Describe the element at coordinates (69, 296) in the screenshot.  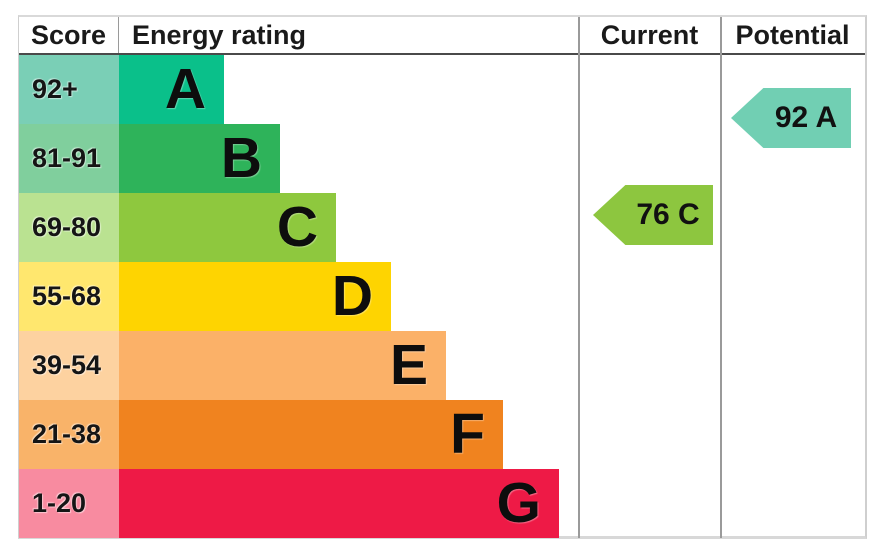
I see `score-range-cell: 55-68` at that location.